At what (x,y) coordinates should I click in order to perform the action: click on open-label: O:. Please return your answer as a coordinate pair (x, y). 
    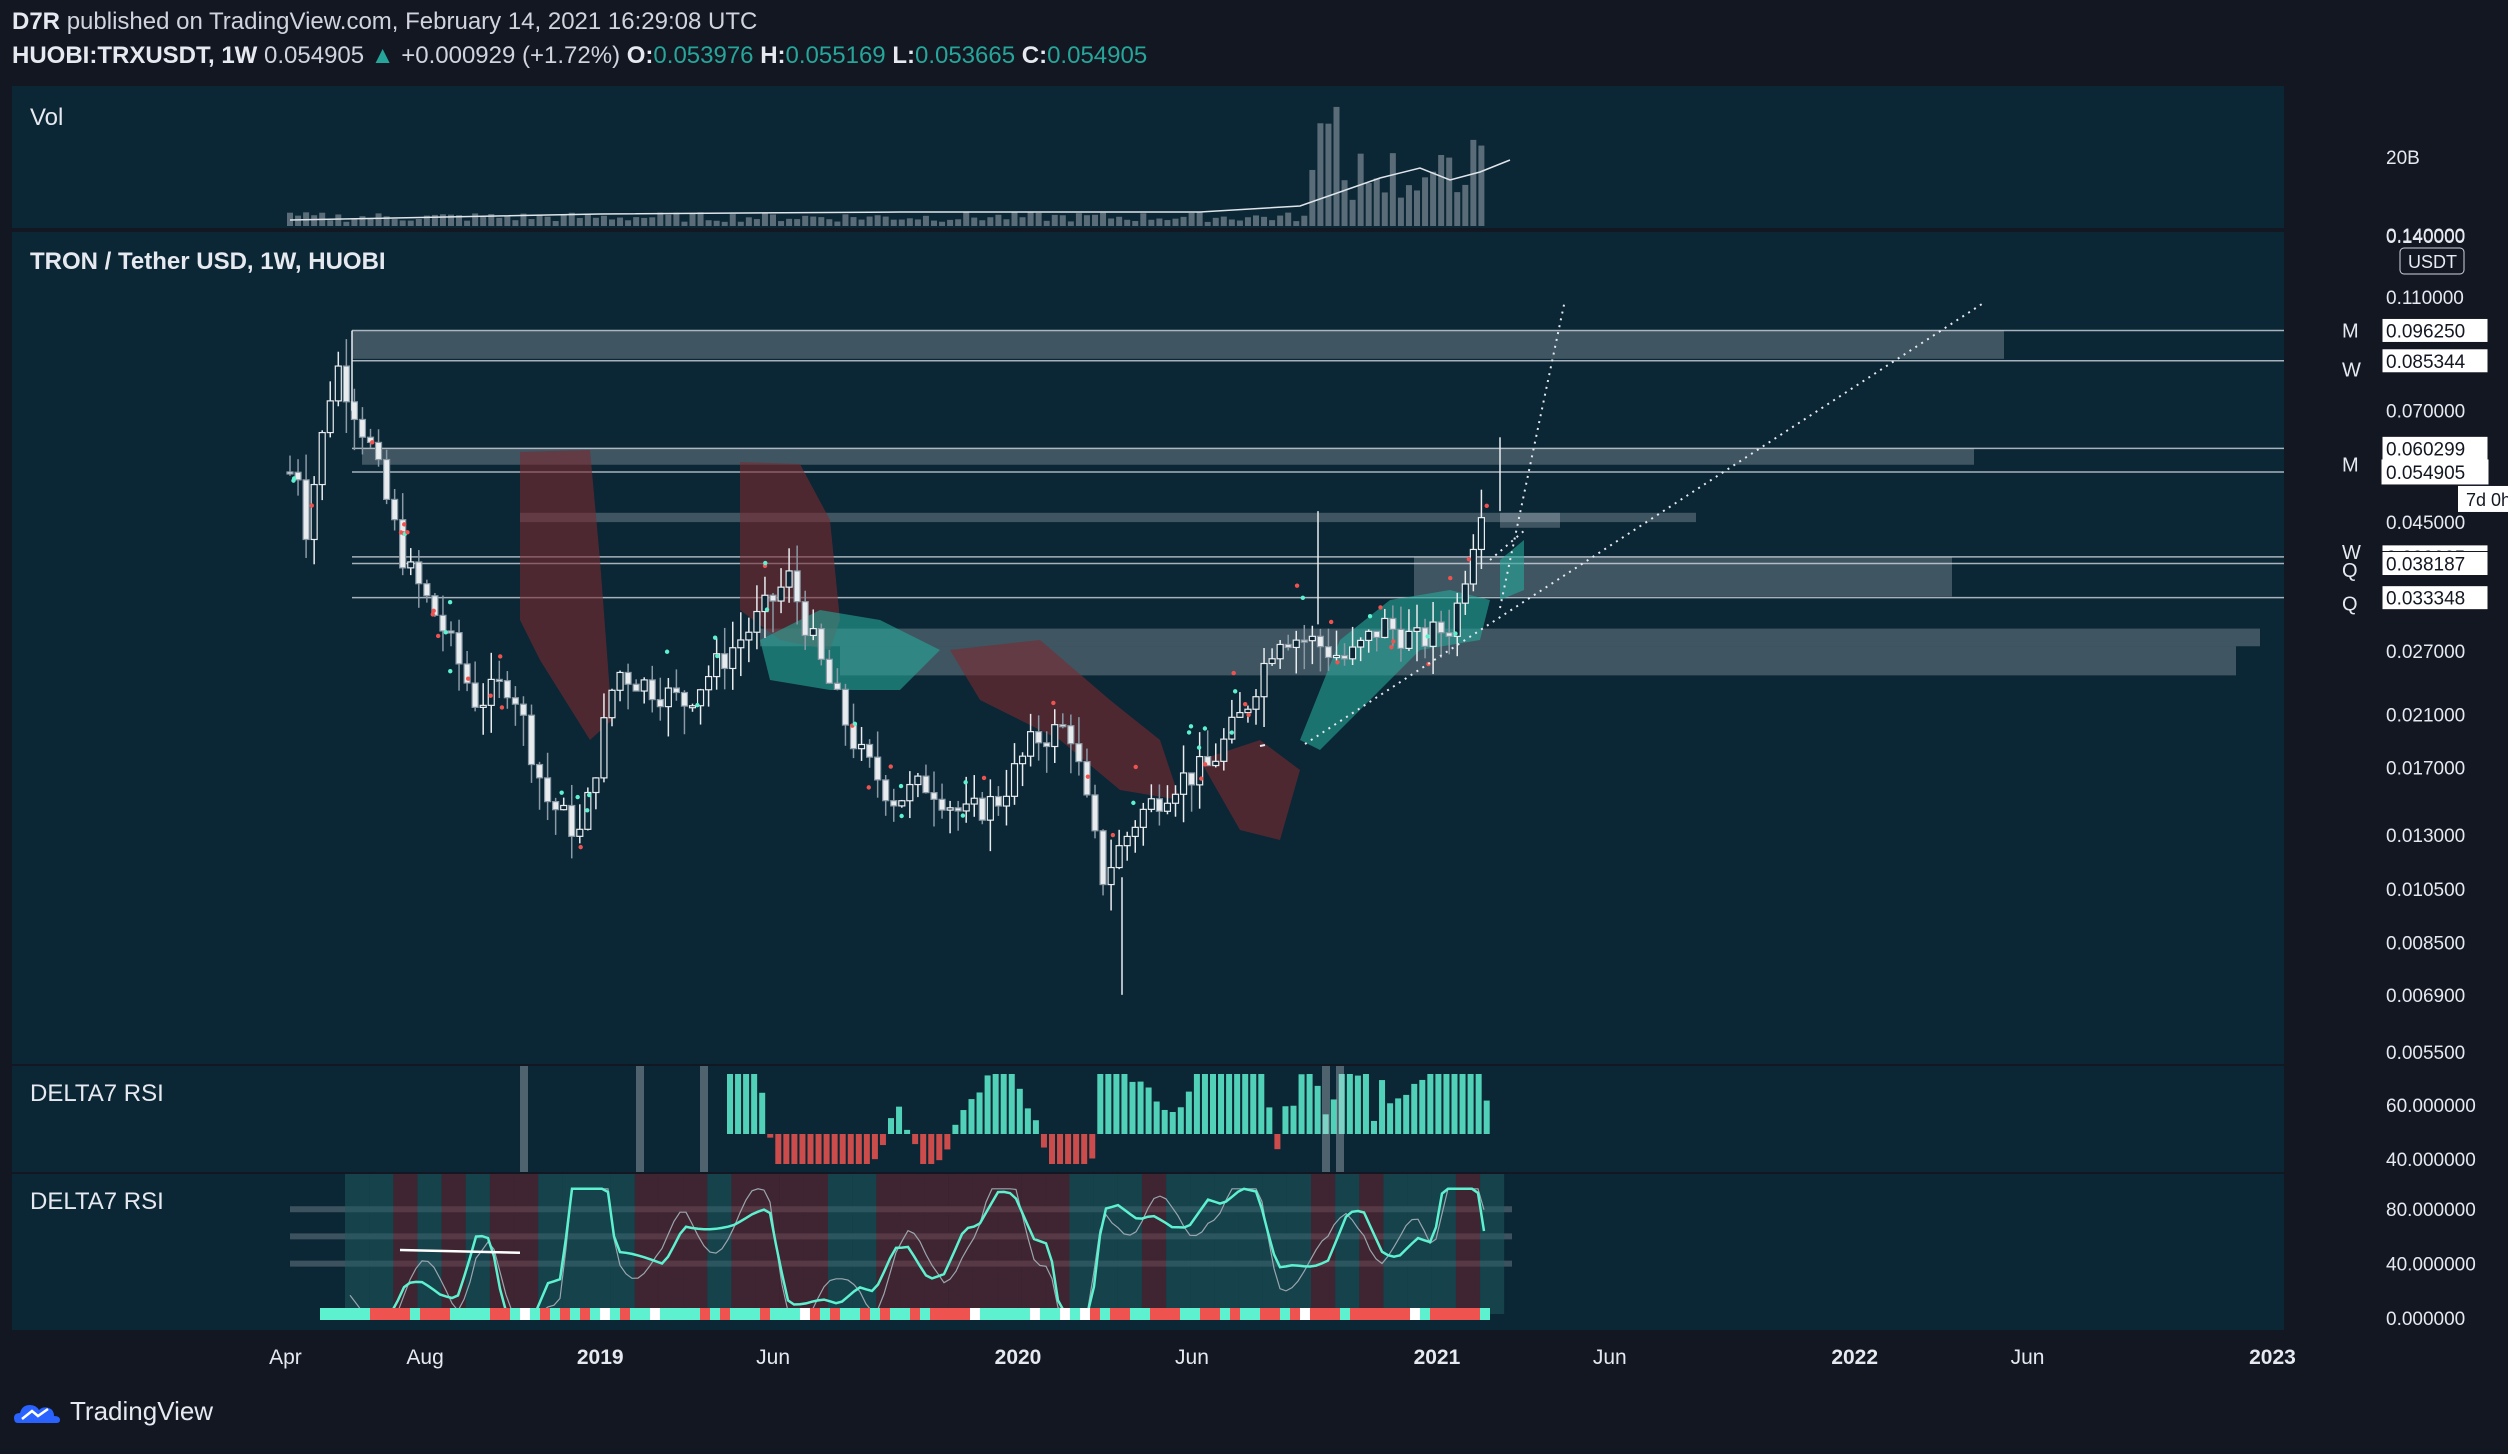
    Looking at the image, I should click on (640, 55).